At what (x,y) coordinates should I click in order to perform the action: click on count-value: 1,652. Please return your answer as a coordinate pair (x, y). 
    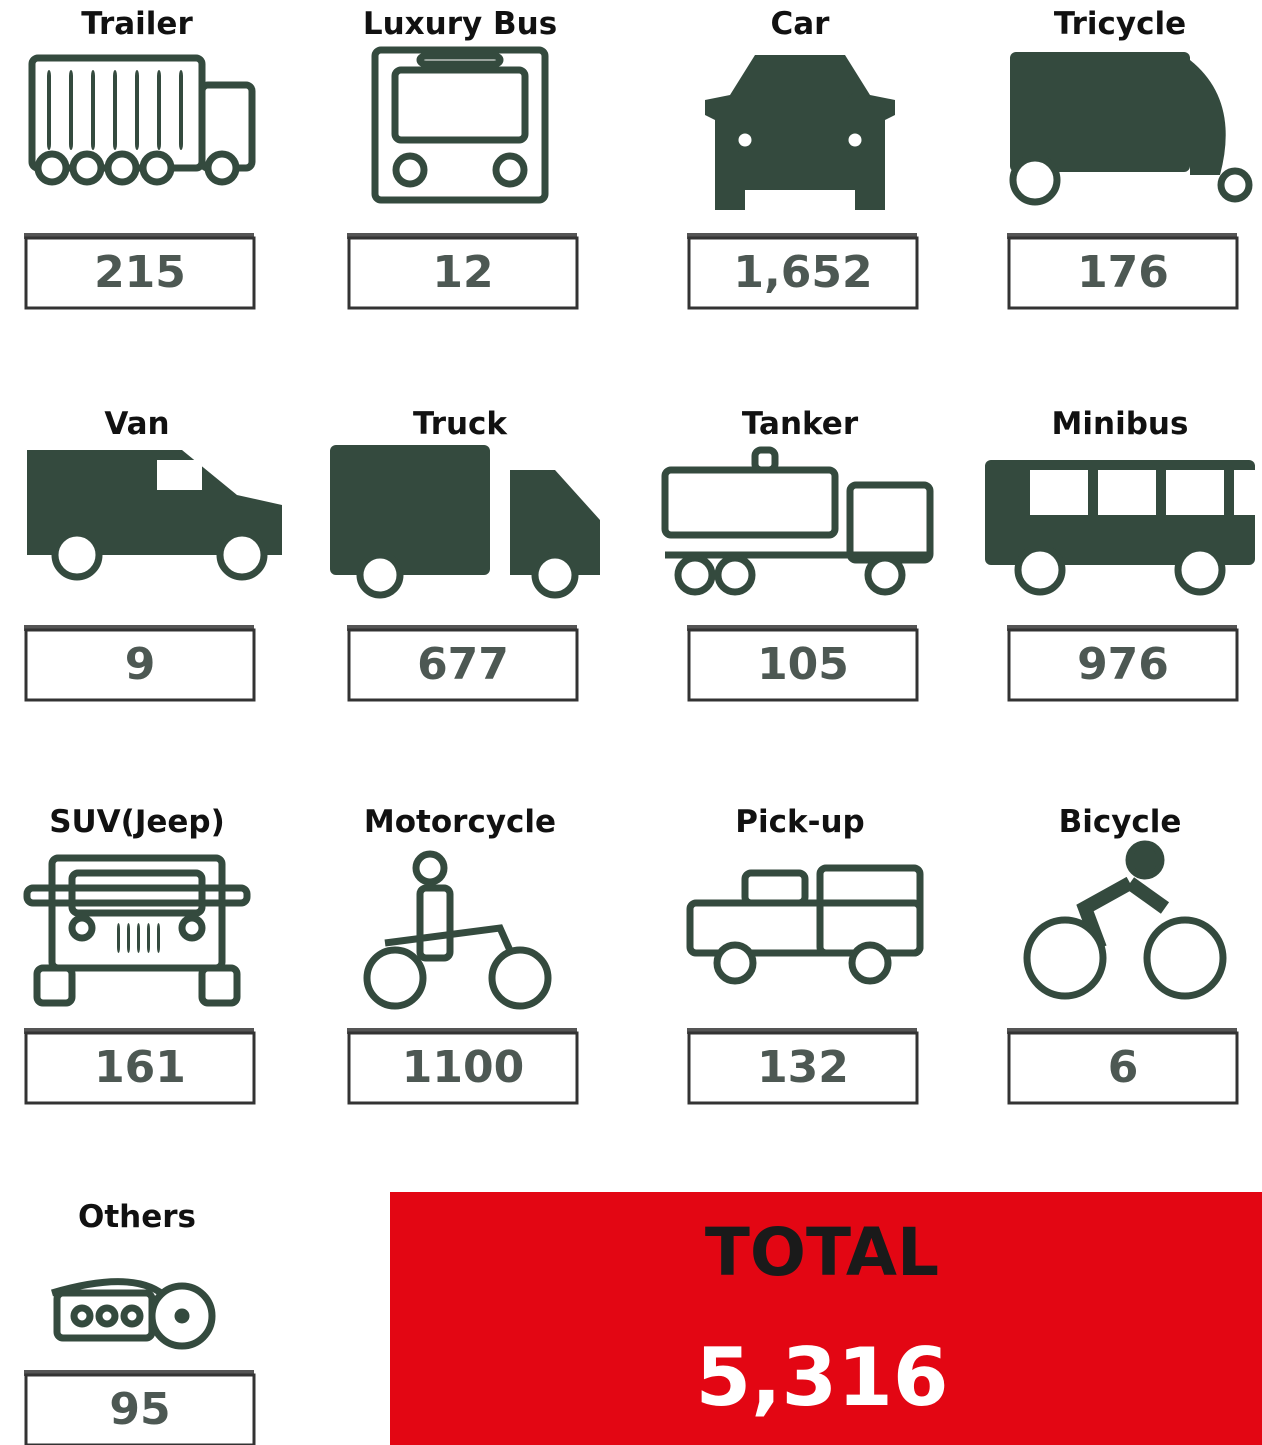
    Looking at the image, I should click on (802, 272).